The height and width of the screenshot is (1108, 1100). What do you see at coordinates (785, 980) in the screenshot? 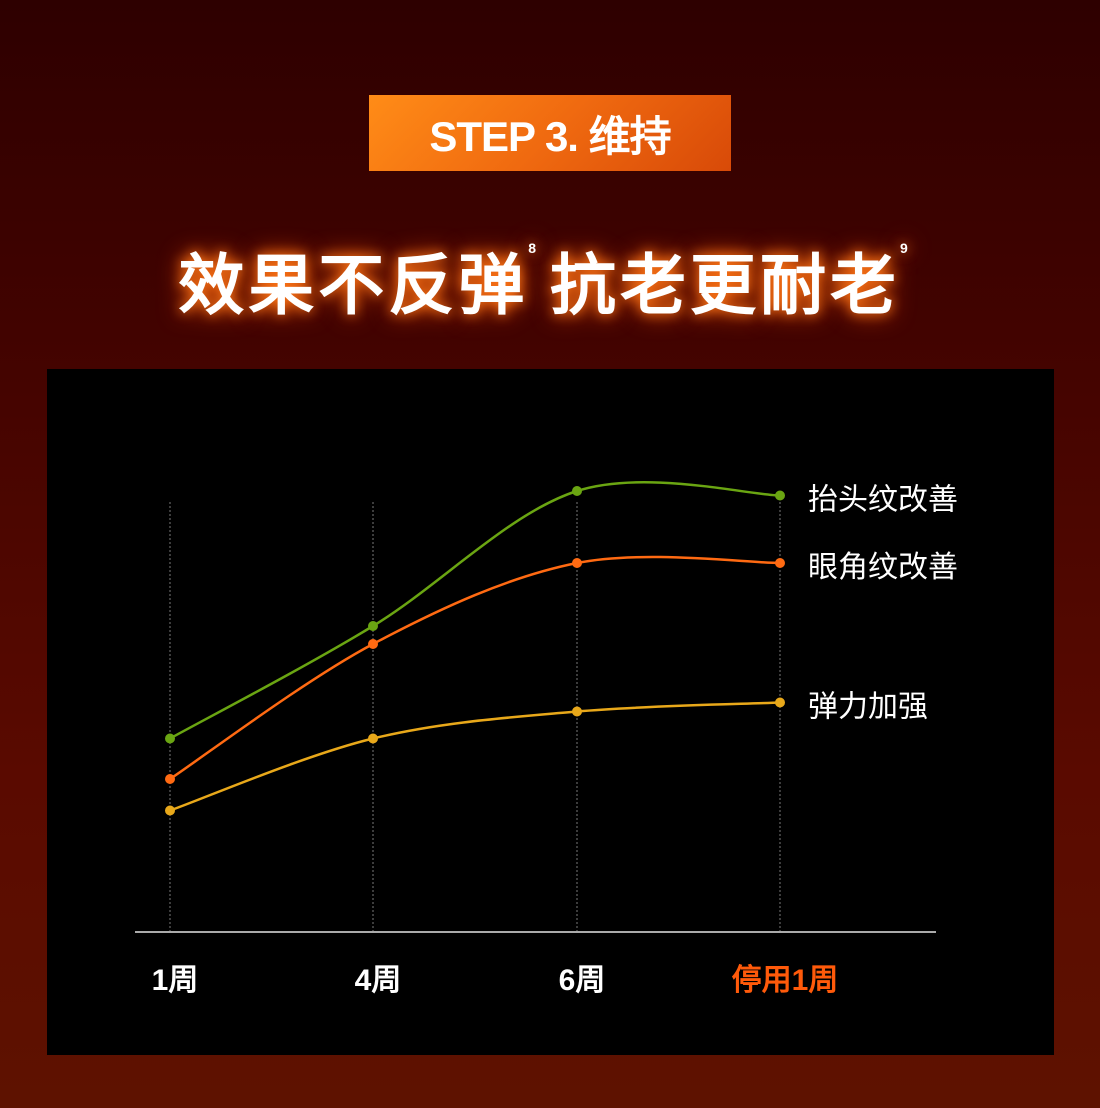
I see `x-tick-label: 停用1周` at bounding box center [785, 980].